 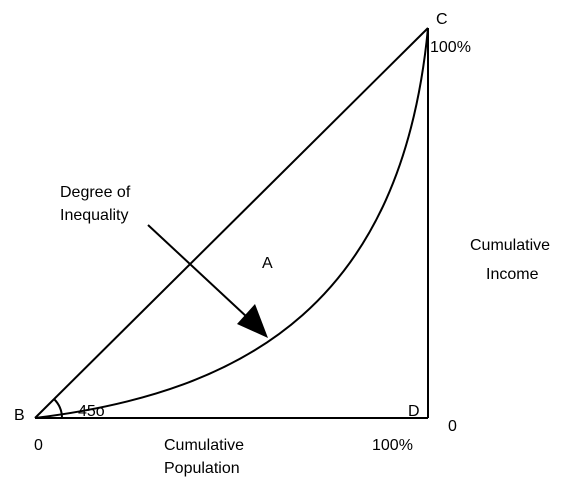 What do you see at coordinates (202, 468) in the screenshot?
I see `x-axis-label: Population` at bounding box center [202, 468].